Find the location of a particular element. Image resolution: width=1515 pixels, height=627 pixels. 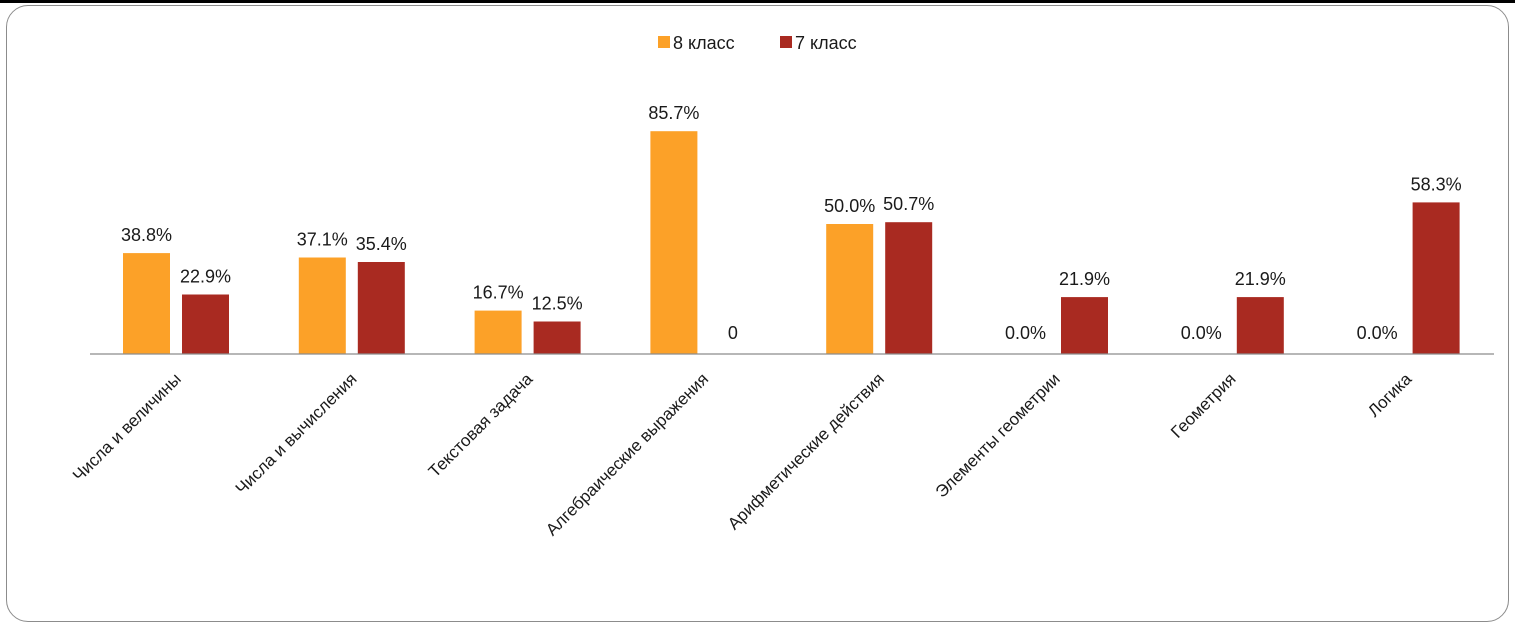

legend: 8 класс 7 класс is located at coordinates (757, 43).